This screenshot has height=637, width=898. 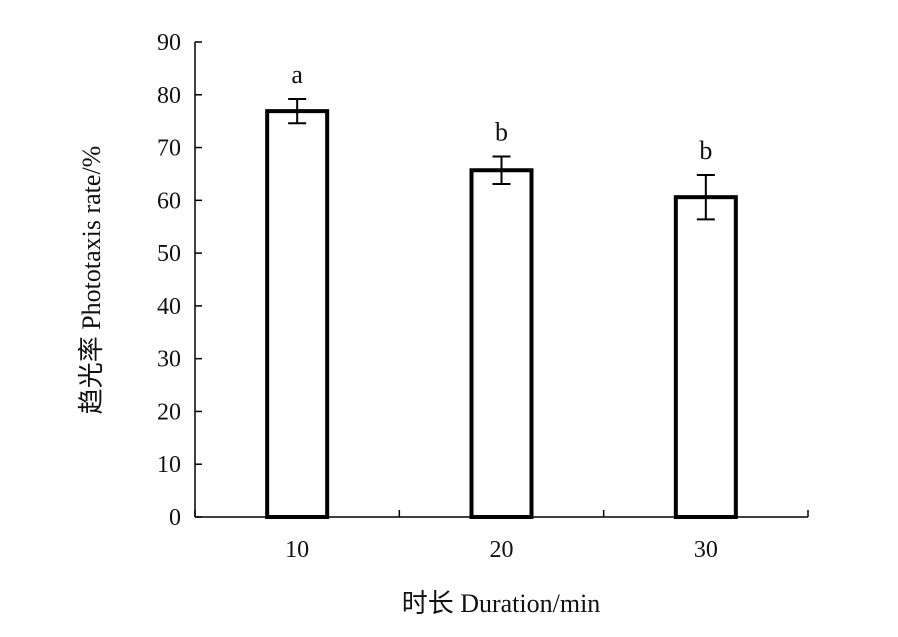 I want to click on y-axis-title: 趋光率 Phototaxis rate/%, so click(x=91, y=280).